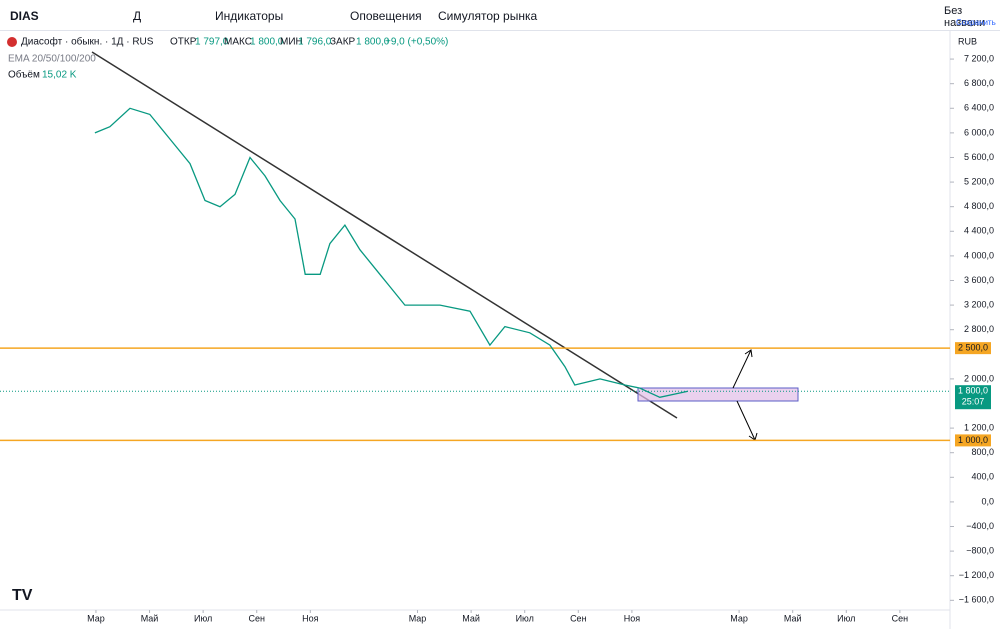 This screenshot has height=629, width=1000. Describe the element at coordinates (343, 42) in the screenshot. I see `legend-label: ЗАКР` at that location.